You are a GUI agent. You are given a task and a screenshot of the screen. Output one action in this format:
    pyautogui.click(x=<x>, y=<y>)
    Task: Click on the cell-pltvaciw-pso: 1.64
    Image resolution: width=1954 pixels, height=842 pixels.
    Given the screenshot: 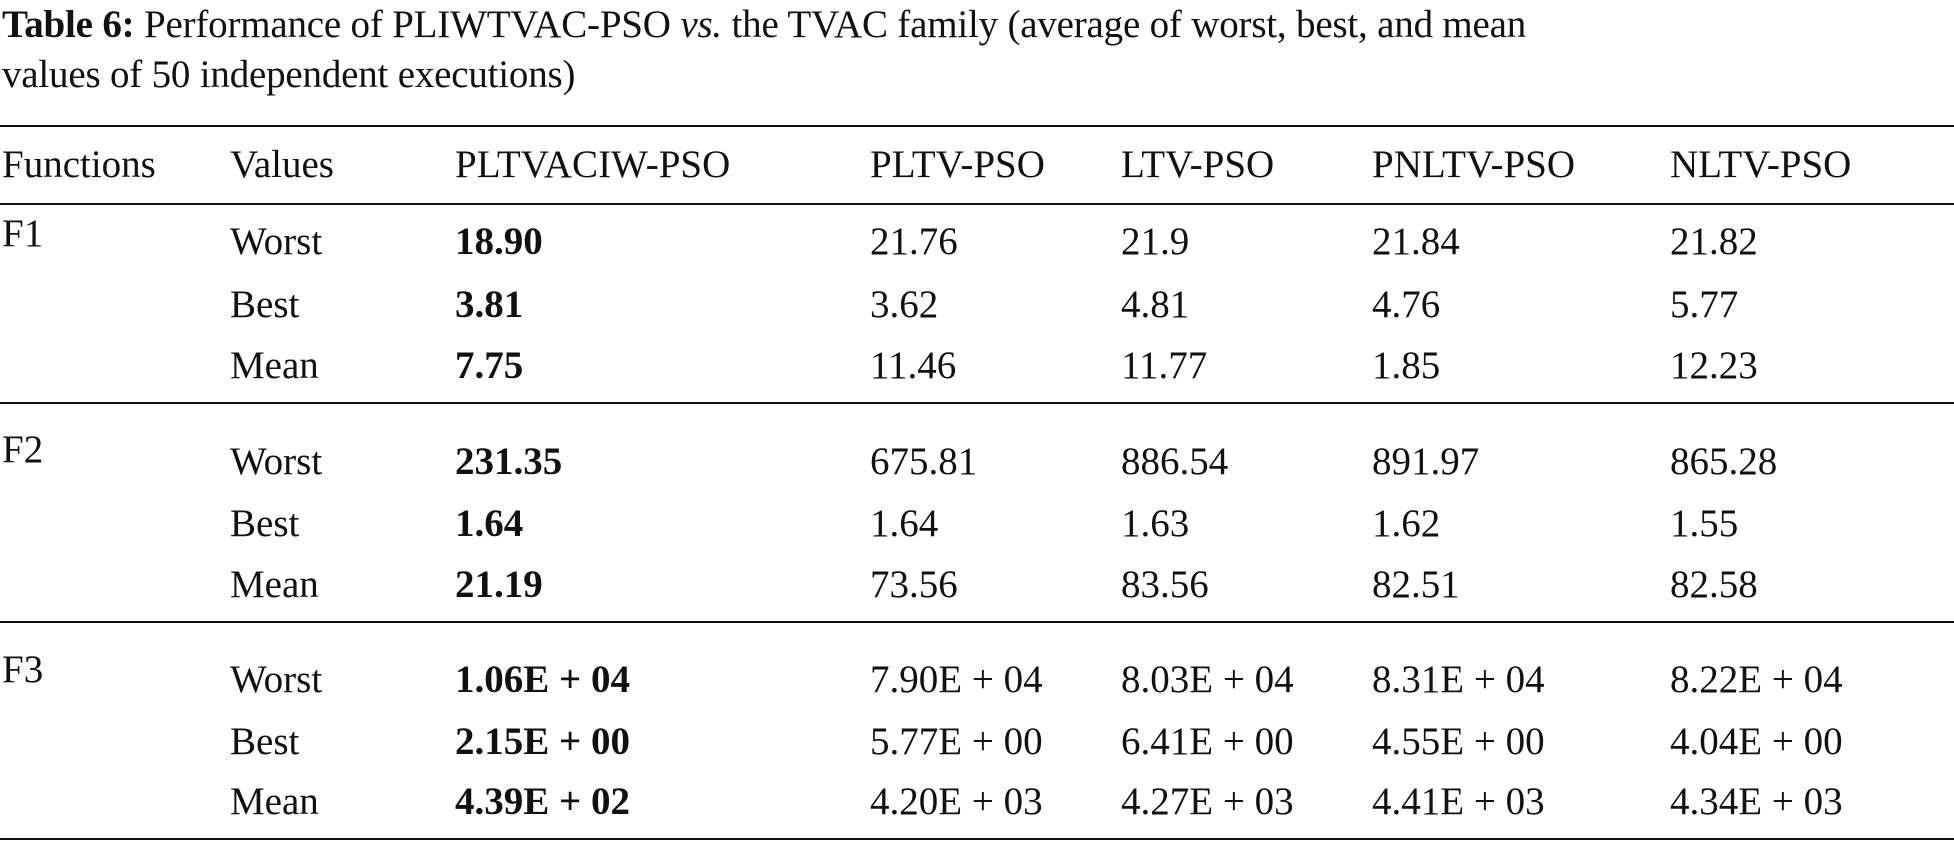 What is the action you would take?
    pyautogui.click(x=489, y=523)
    